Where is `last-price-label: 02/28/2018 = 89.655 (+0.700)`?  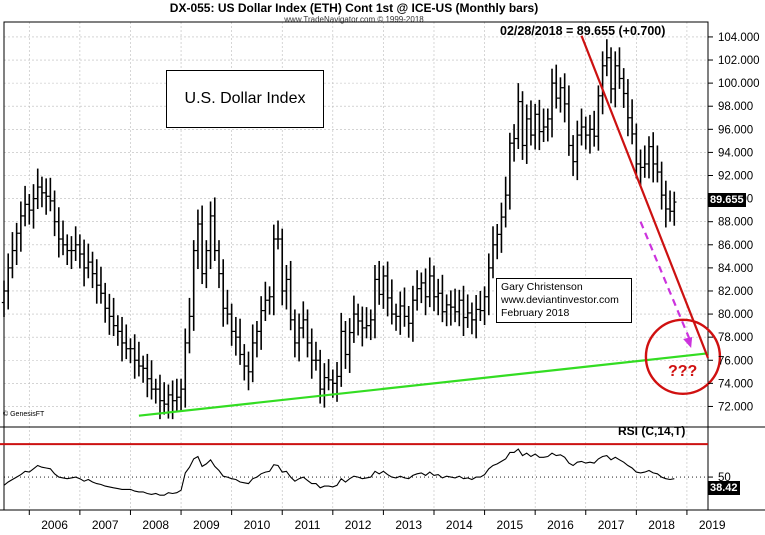 last-price-label: 02/28/2018 = 89.655 (+0.700) is located at coordinates (583, 31).